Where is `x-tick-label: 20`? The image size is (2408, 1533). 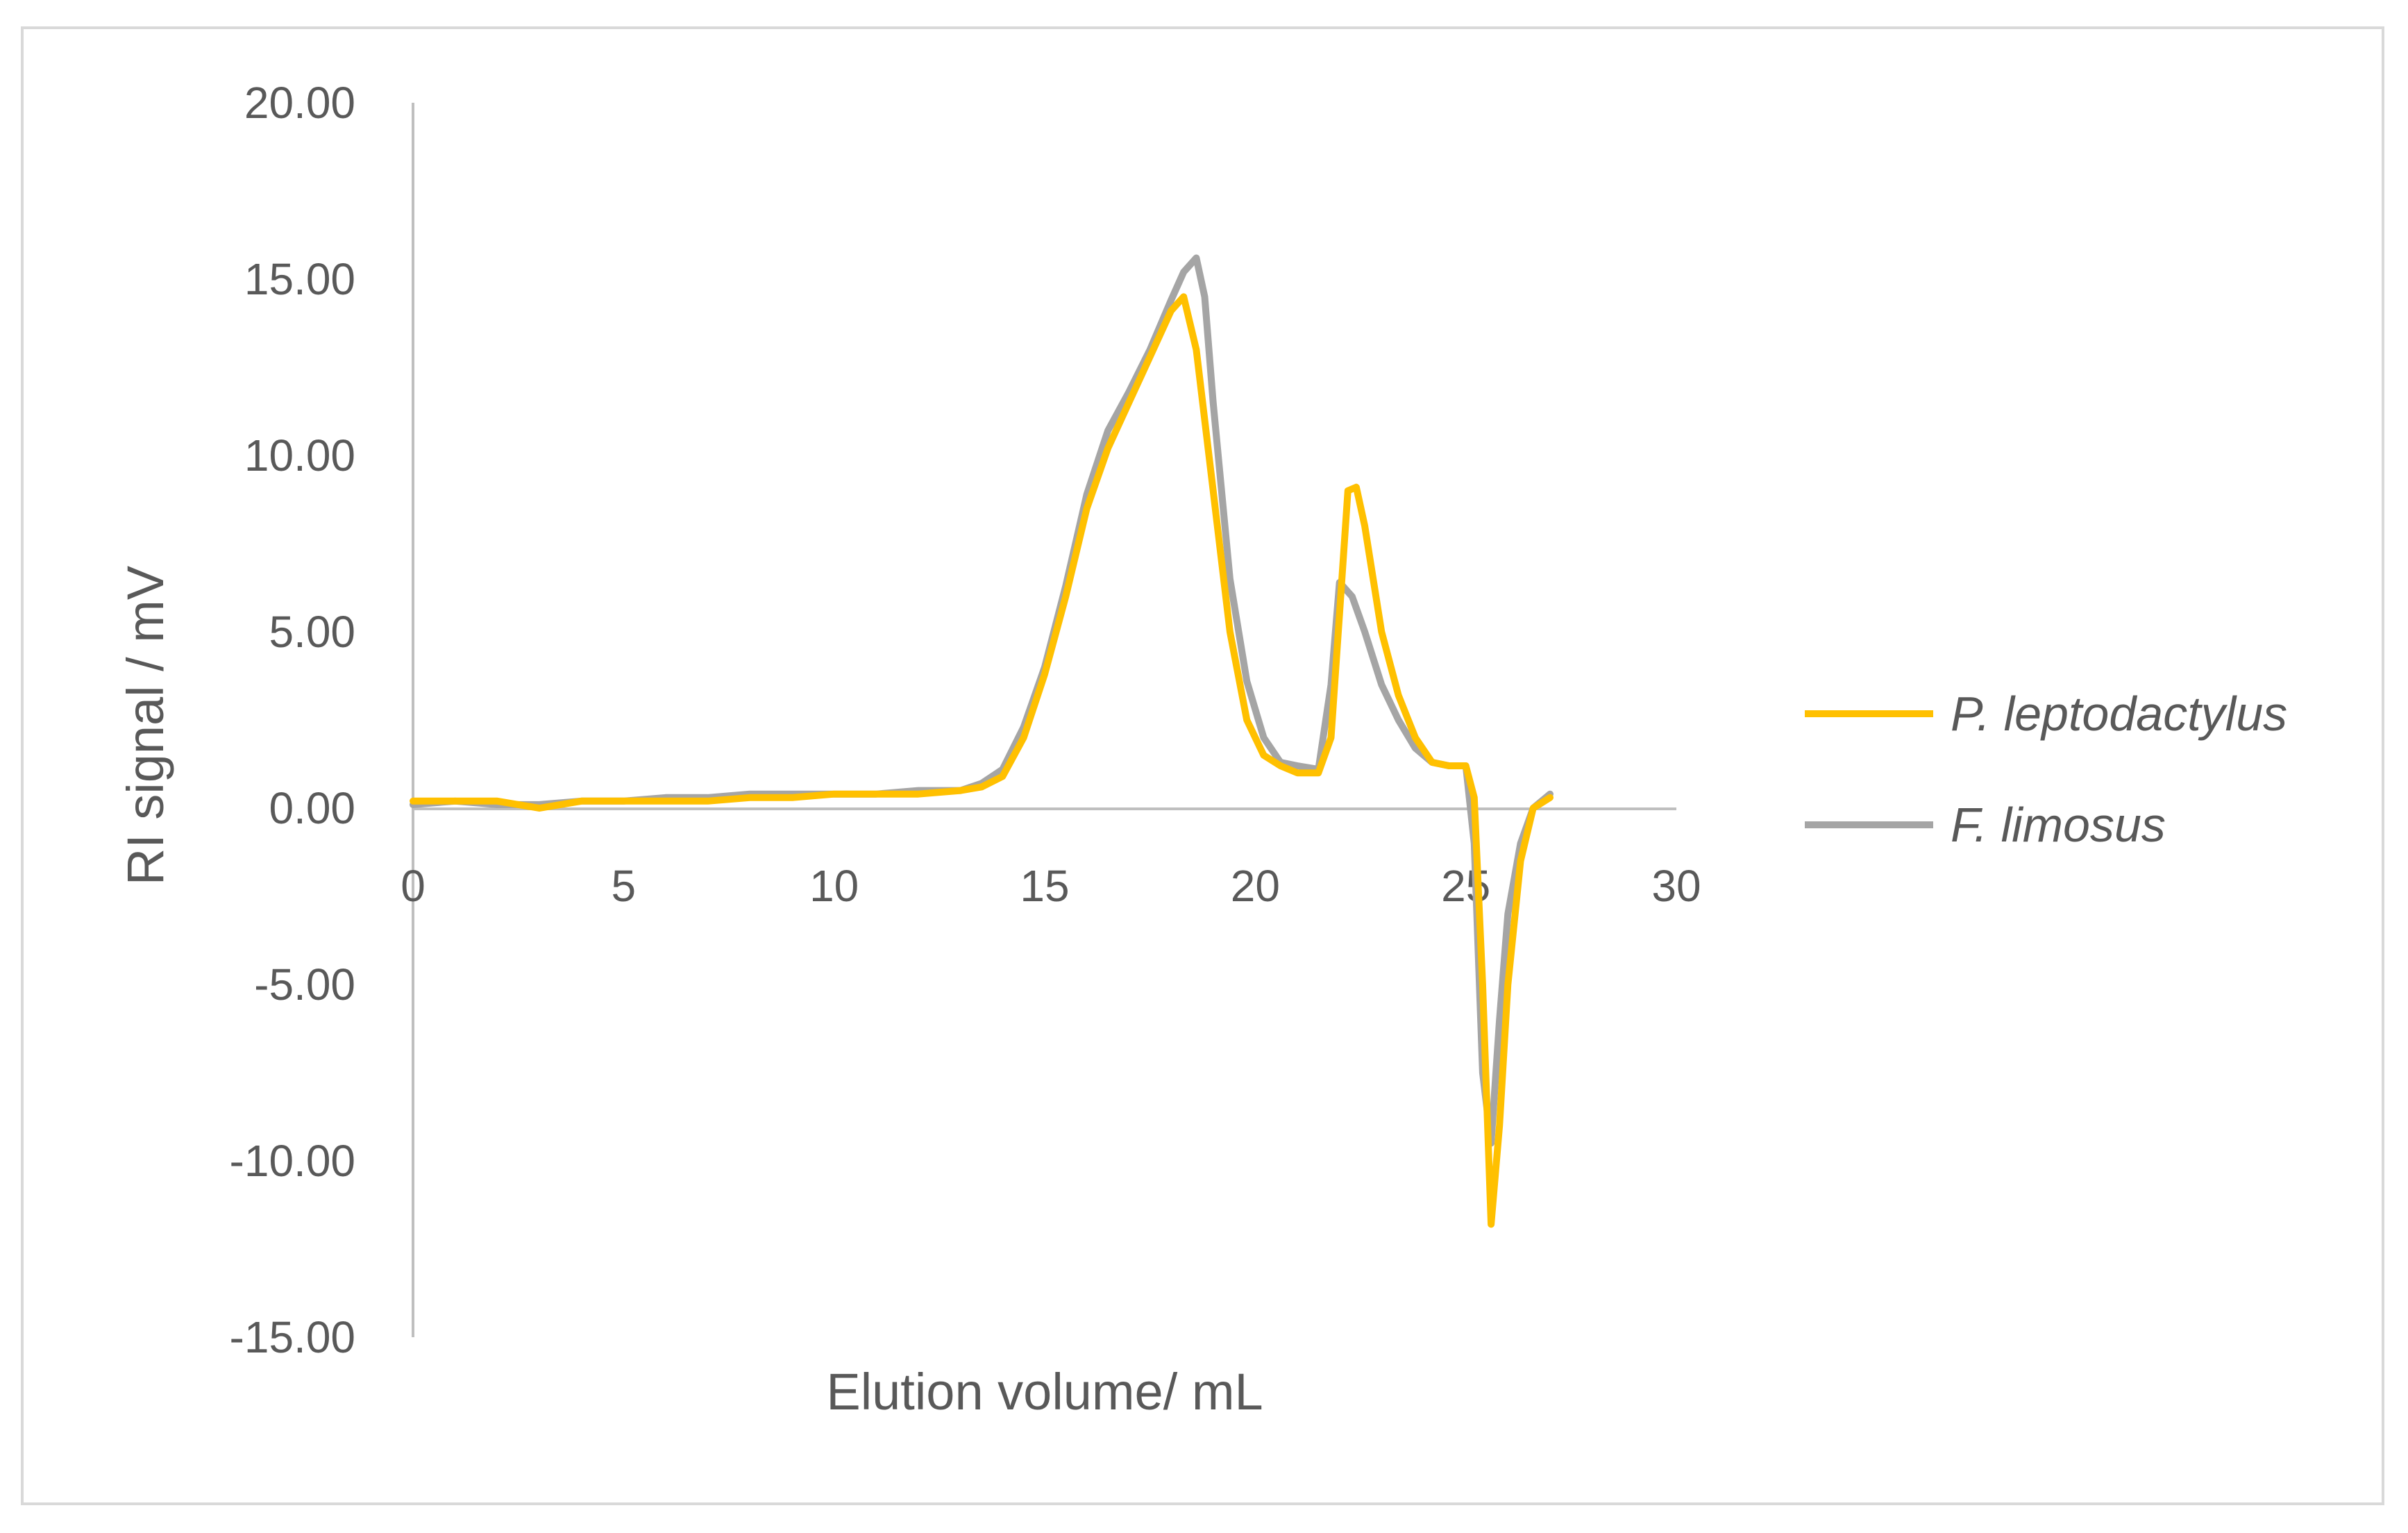
x-tick-label: 20 is located at coordinates (1255, 886).